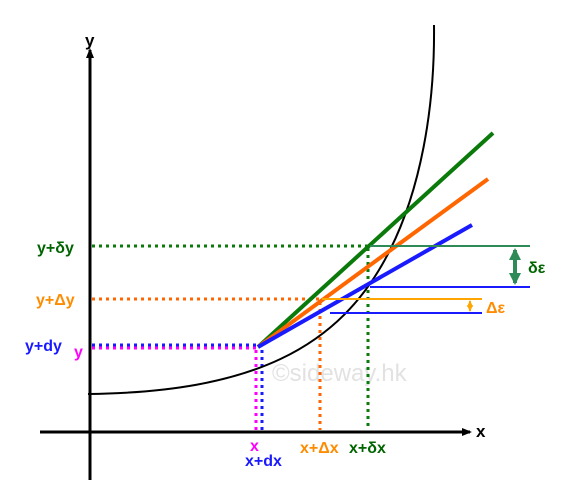 This screenshot has height=488, width=568. Describe the element at coordinates (55, 248) in the screenshot. I see `y-delta-label: y+δy` at that location.